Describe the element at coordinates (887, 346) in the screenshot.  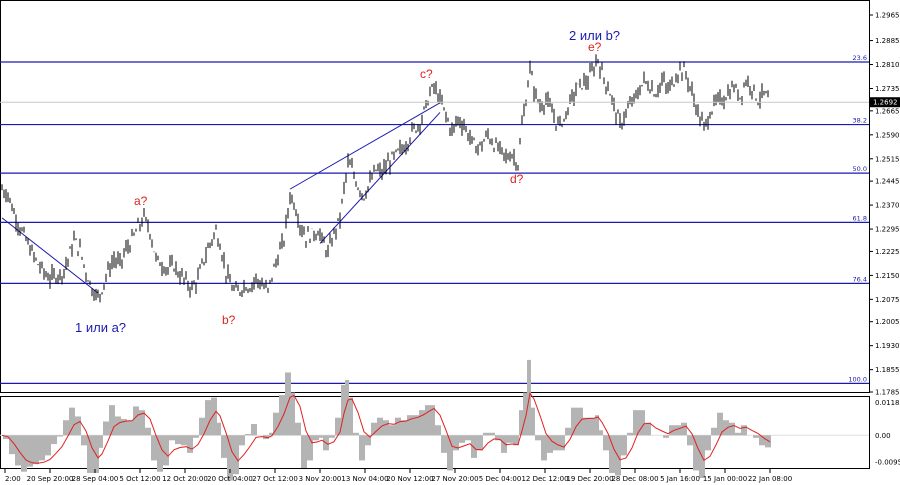
I see `y-tick-label: 1.1930` at that location.